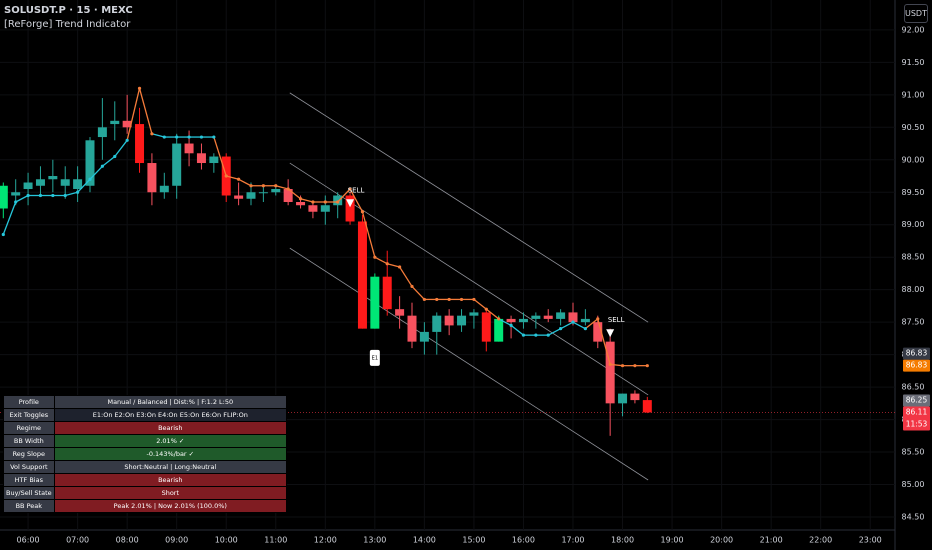 The image size is (932, 550). What do you see at coordinates (913, 29) in the screenshot?
I see `y-tick-label: 92.00` at bounding box center [913, 29].